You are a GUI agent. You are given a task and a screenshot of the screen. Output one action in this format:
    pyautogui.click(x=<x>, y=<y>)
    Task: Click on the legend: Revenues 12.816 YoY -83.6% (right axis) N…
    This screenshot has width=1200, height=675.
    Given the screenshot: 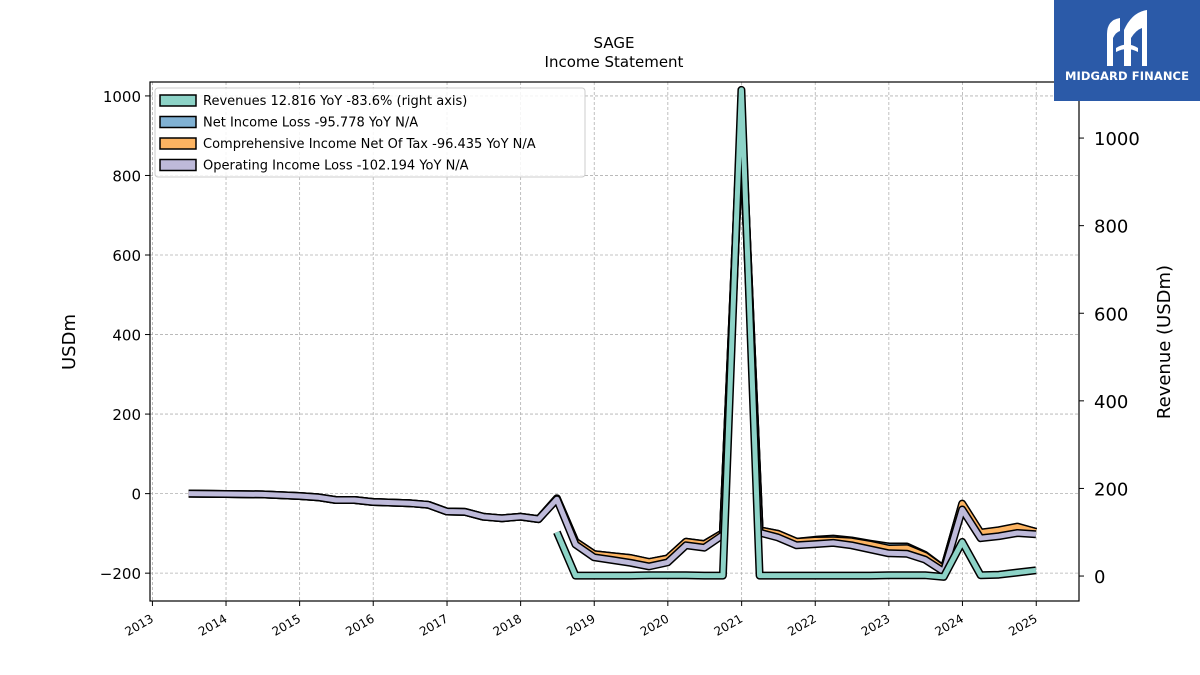 What is the action you would take?
    pyautogui.click(x=370, y=132)
    